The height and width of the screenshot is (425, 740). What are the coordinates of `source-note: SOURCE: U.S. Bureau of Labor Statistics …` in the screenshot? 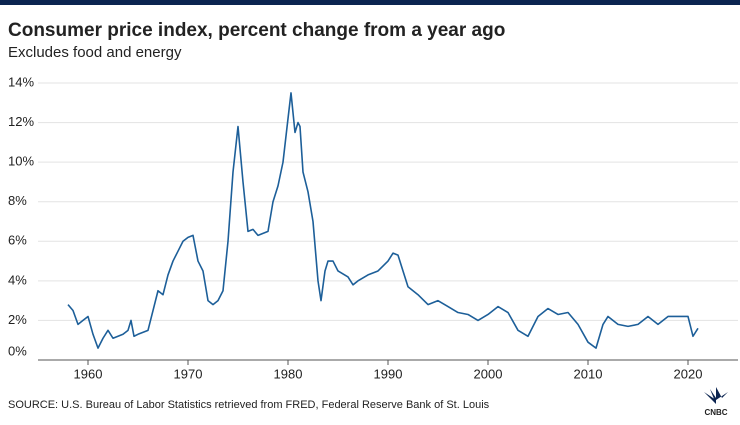 It's located at (249, 405).